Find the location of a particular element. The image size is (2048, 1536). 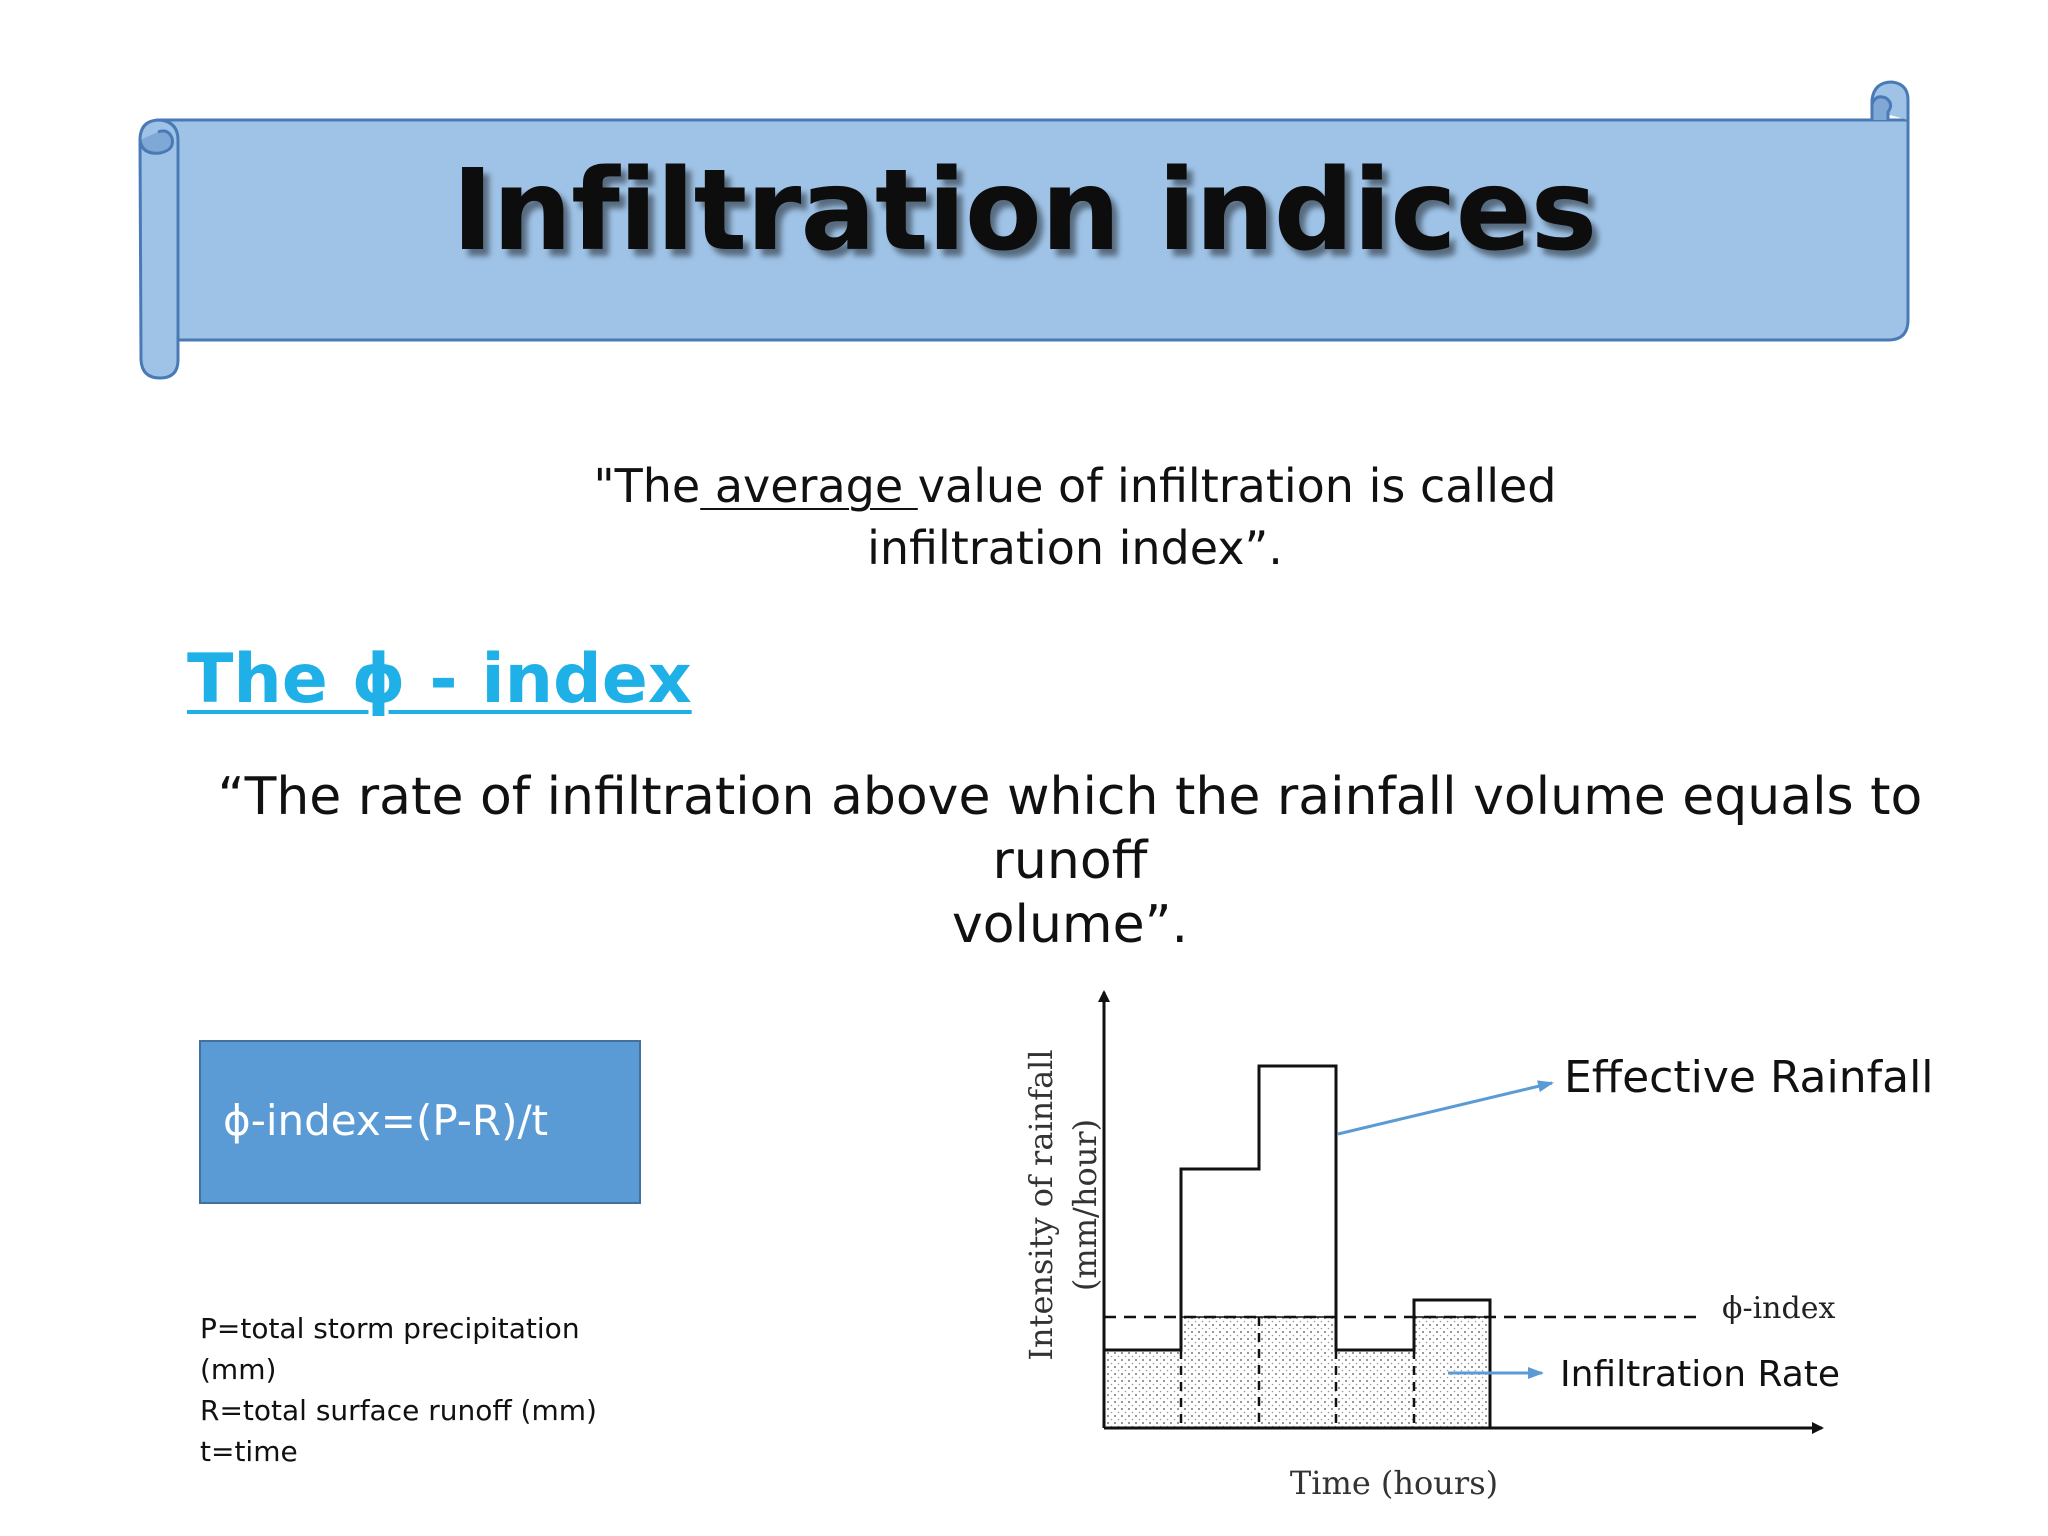

banner-body is located at coordinates (1033, 230).